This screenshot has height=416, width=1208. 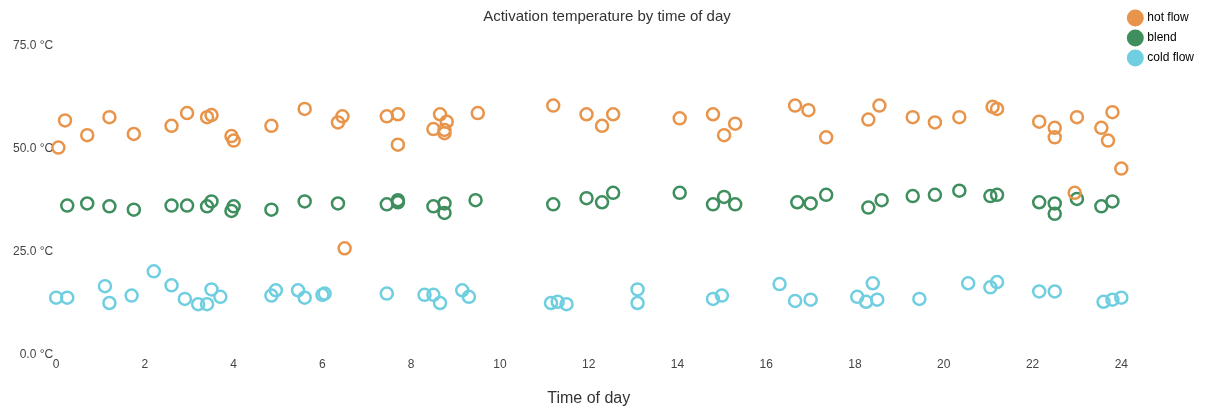 What do you see at coordinates (33, 148) in the screenshot?
I see `y-tick-label: 50.0 °C` at bounding box center [33, 148].